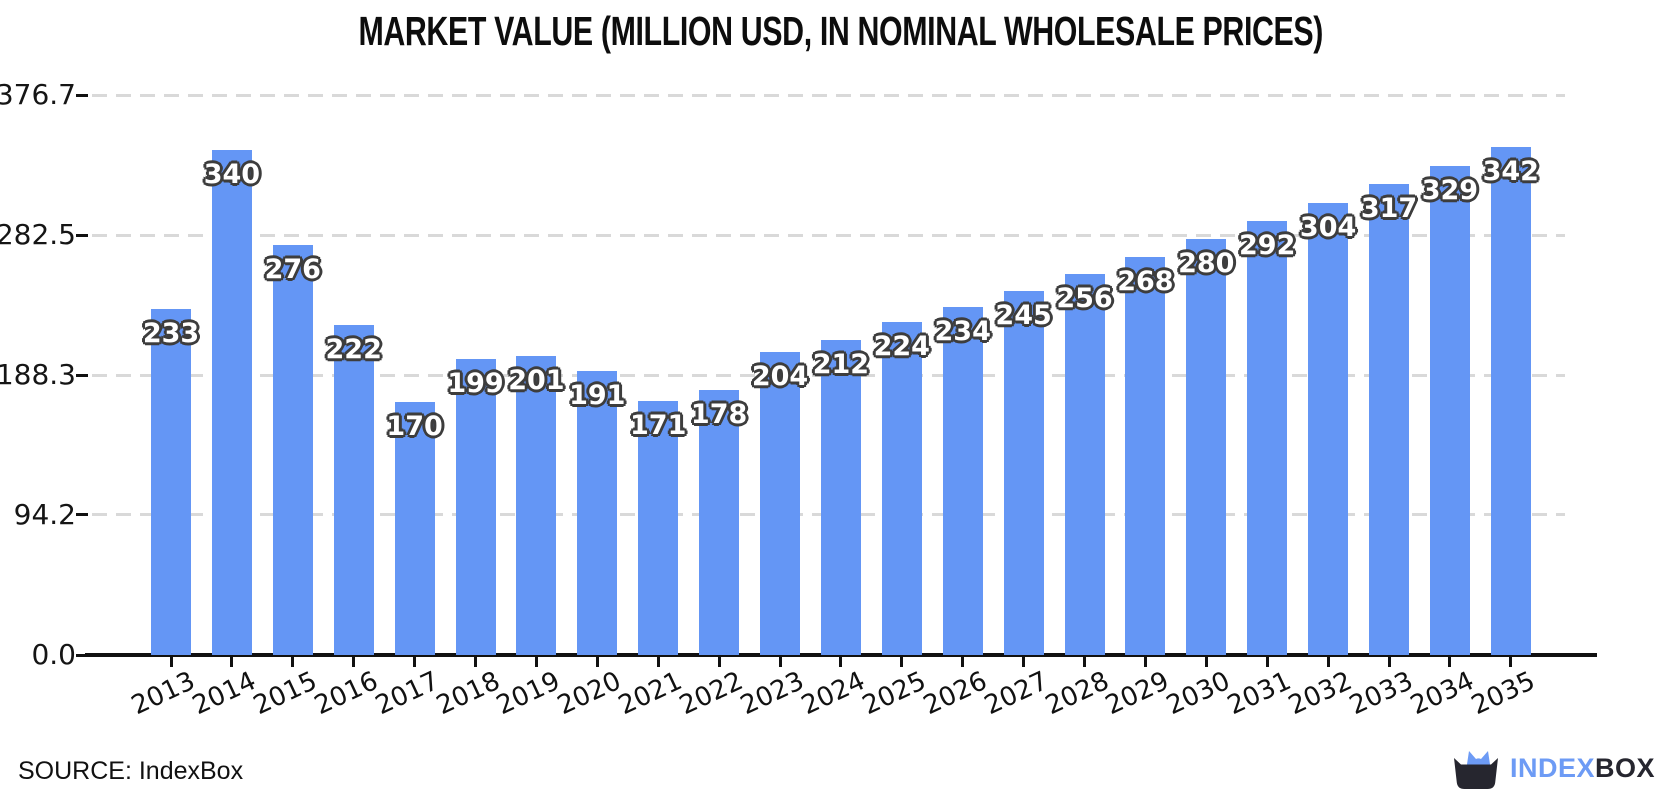 The image size is (1680, 800). Describe the element at coordinates (901, 488) in the screenshot. I see `bar-2025` at that location.